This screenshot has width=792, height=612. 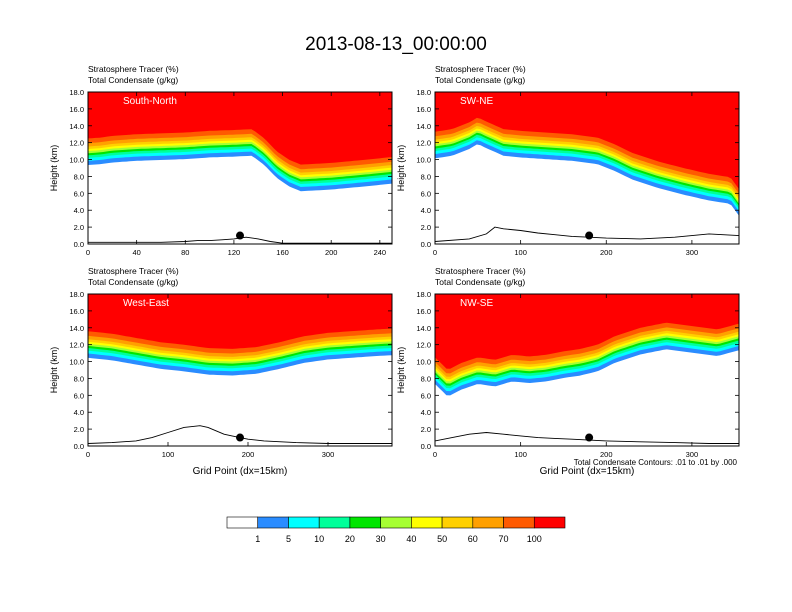 What do you see at coordinates (396, 44) in the screenshot?
I see `figure-title: 2013-08-13_00:00:00` at bounding box center [396, 44].